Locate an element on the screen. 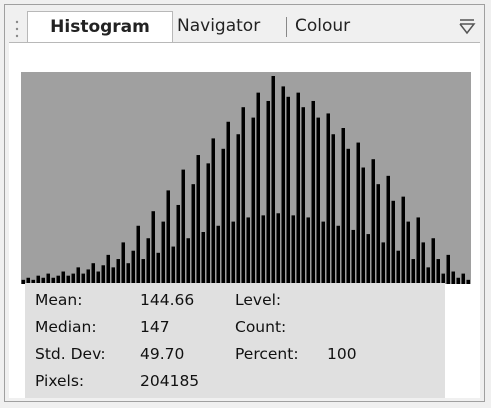 This screenshot has width=491, height=408. stat-label: Std. Dev: is located at coordinates (70, 354).